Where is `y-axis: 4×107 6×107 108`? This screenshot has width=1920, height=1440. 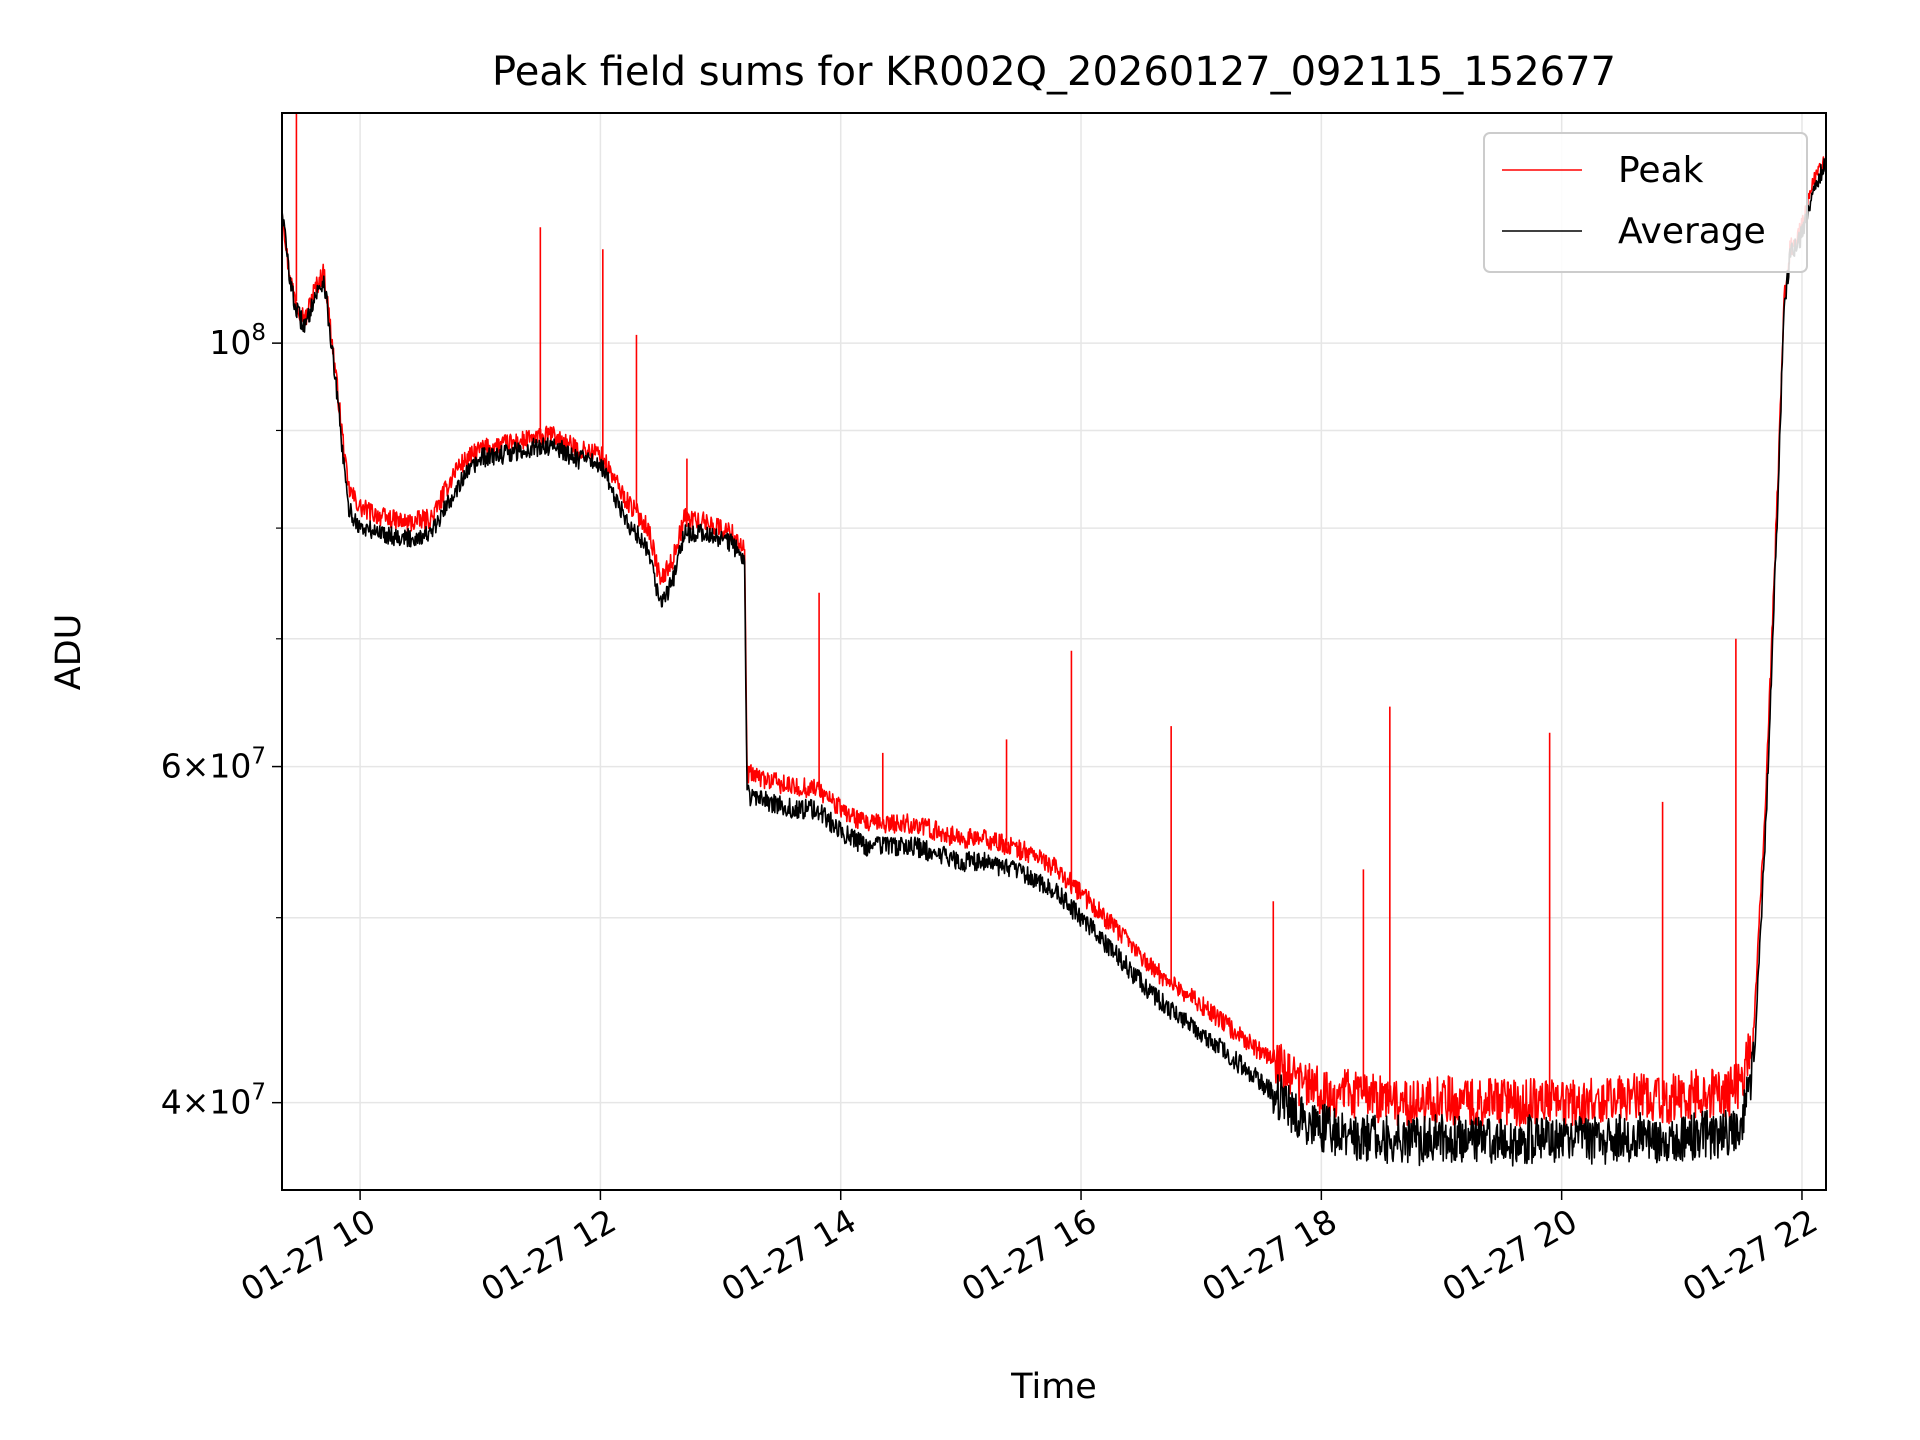 y-axis: 4×107 6×107 108 is located at coordinates (221, 721).